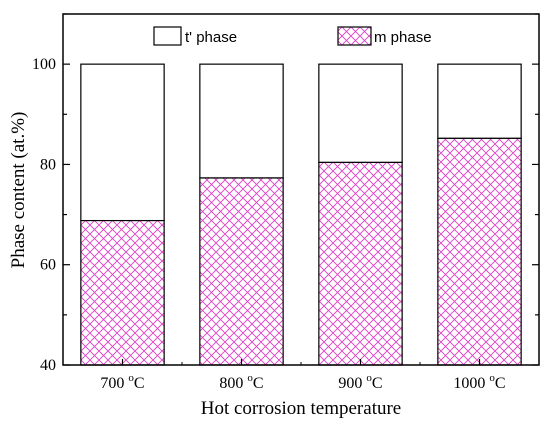  I want to click on x-tick-label: 800 oC, so click(241, 382).